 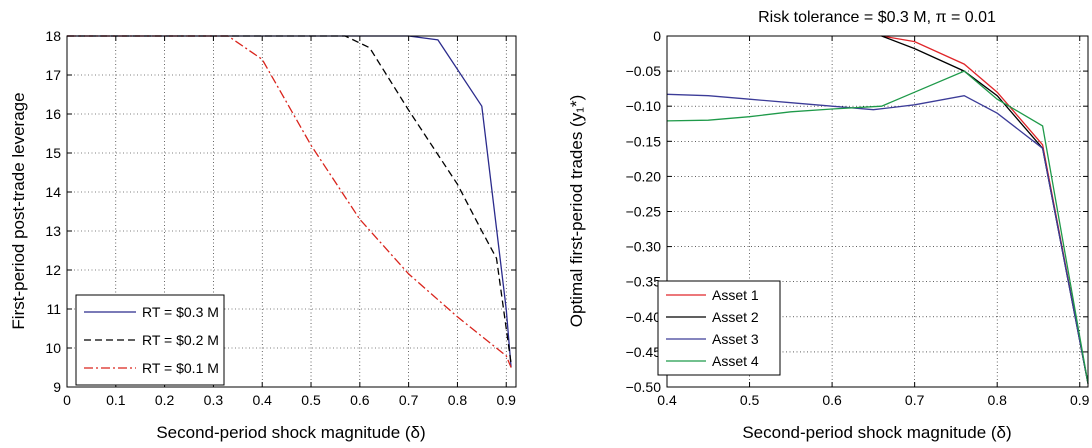 What do you see at coordinates (644, 317) in the screenshot?
I see `y-tick-label: −0.40` at bounding box center [644, 317].